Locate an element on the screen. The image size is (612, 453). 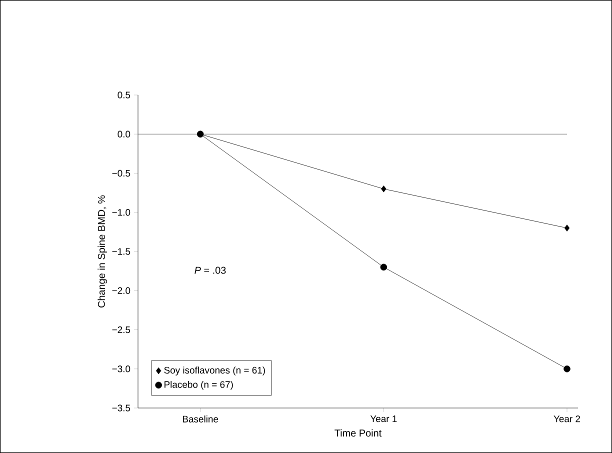
y-tick-label: −0.5 is located at coordinates (121, 173).